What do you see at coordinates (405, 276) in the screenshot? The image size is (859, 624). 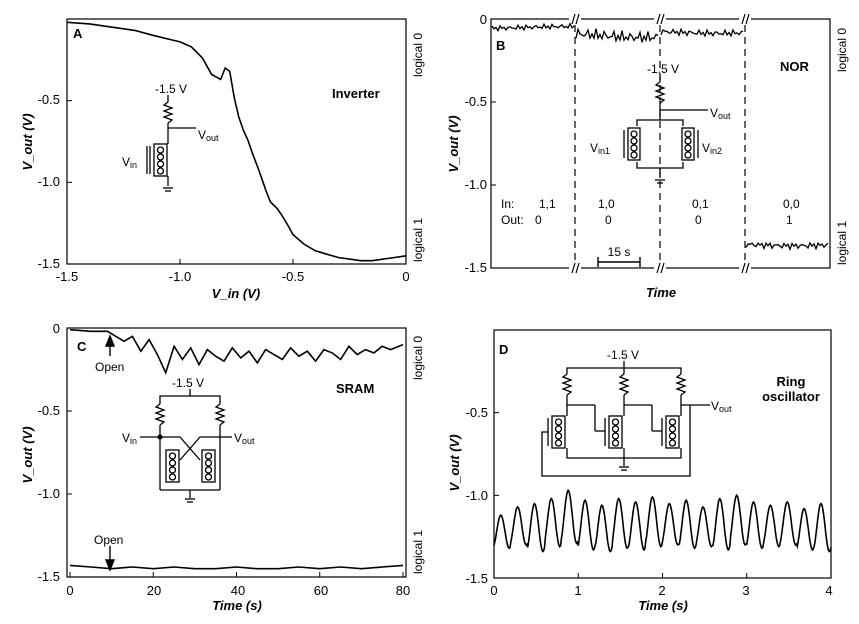 I see `panel-a-xtick: 0` at bounding box center [405, 276].